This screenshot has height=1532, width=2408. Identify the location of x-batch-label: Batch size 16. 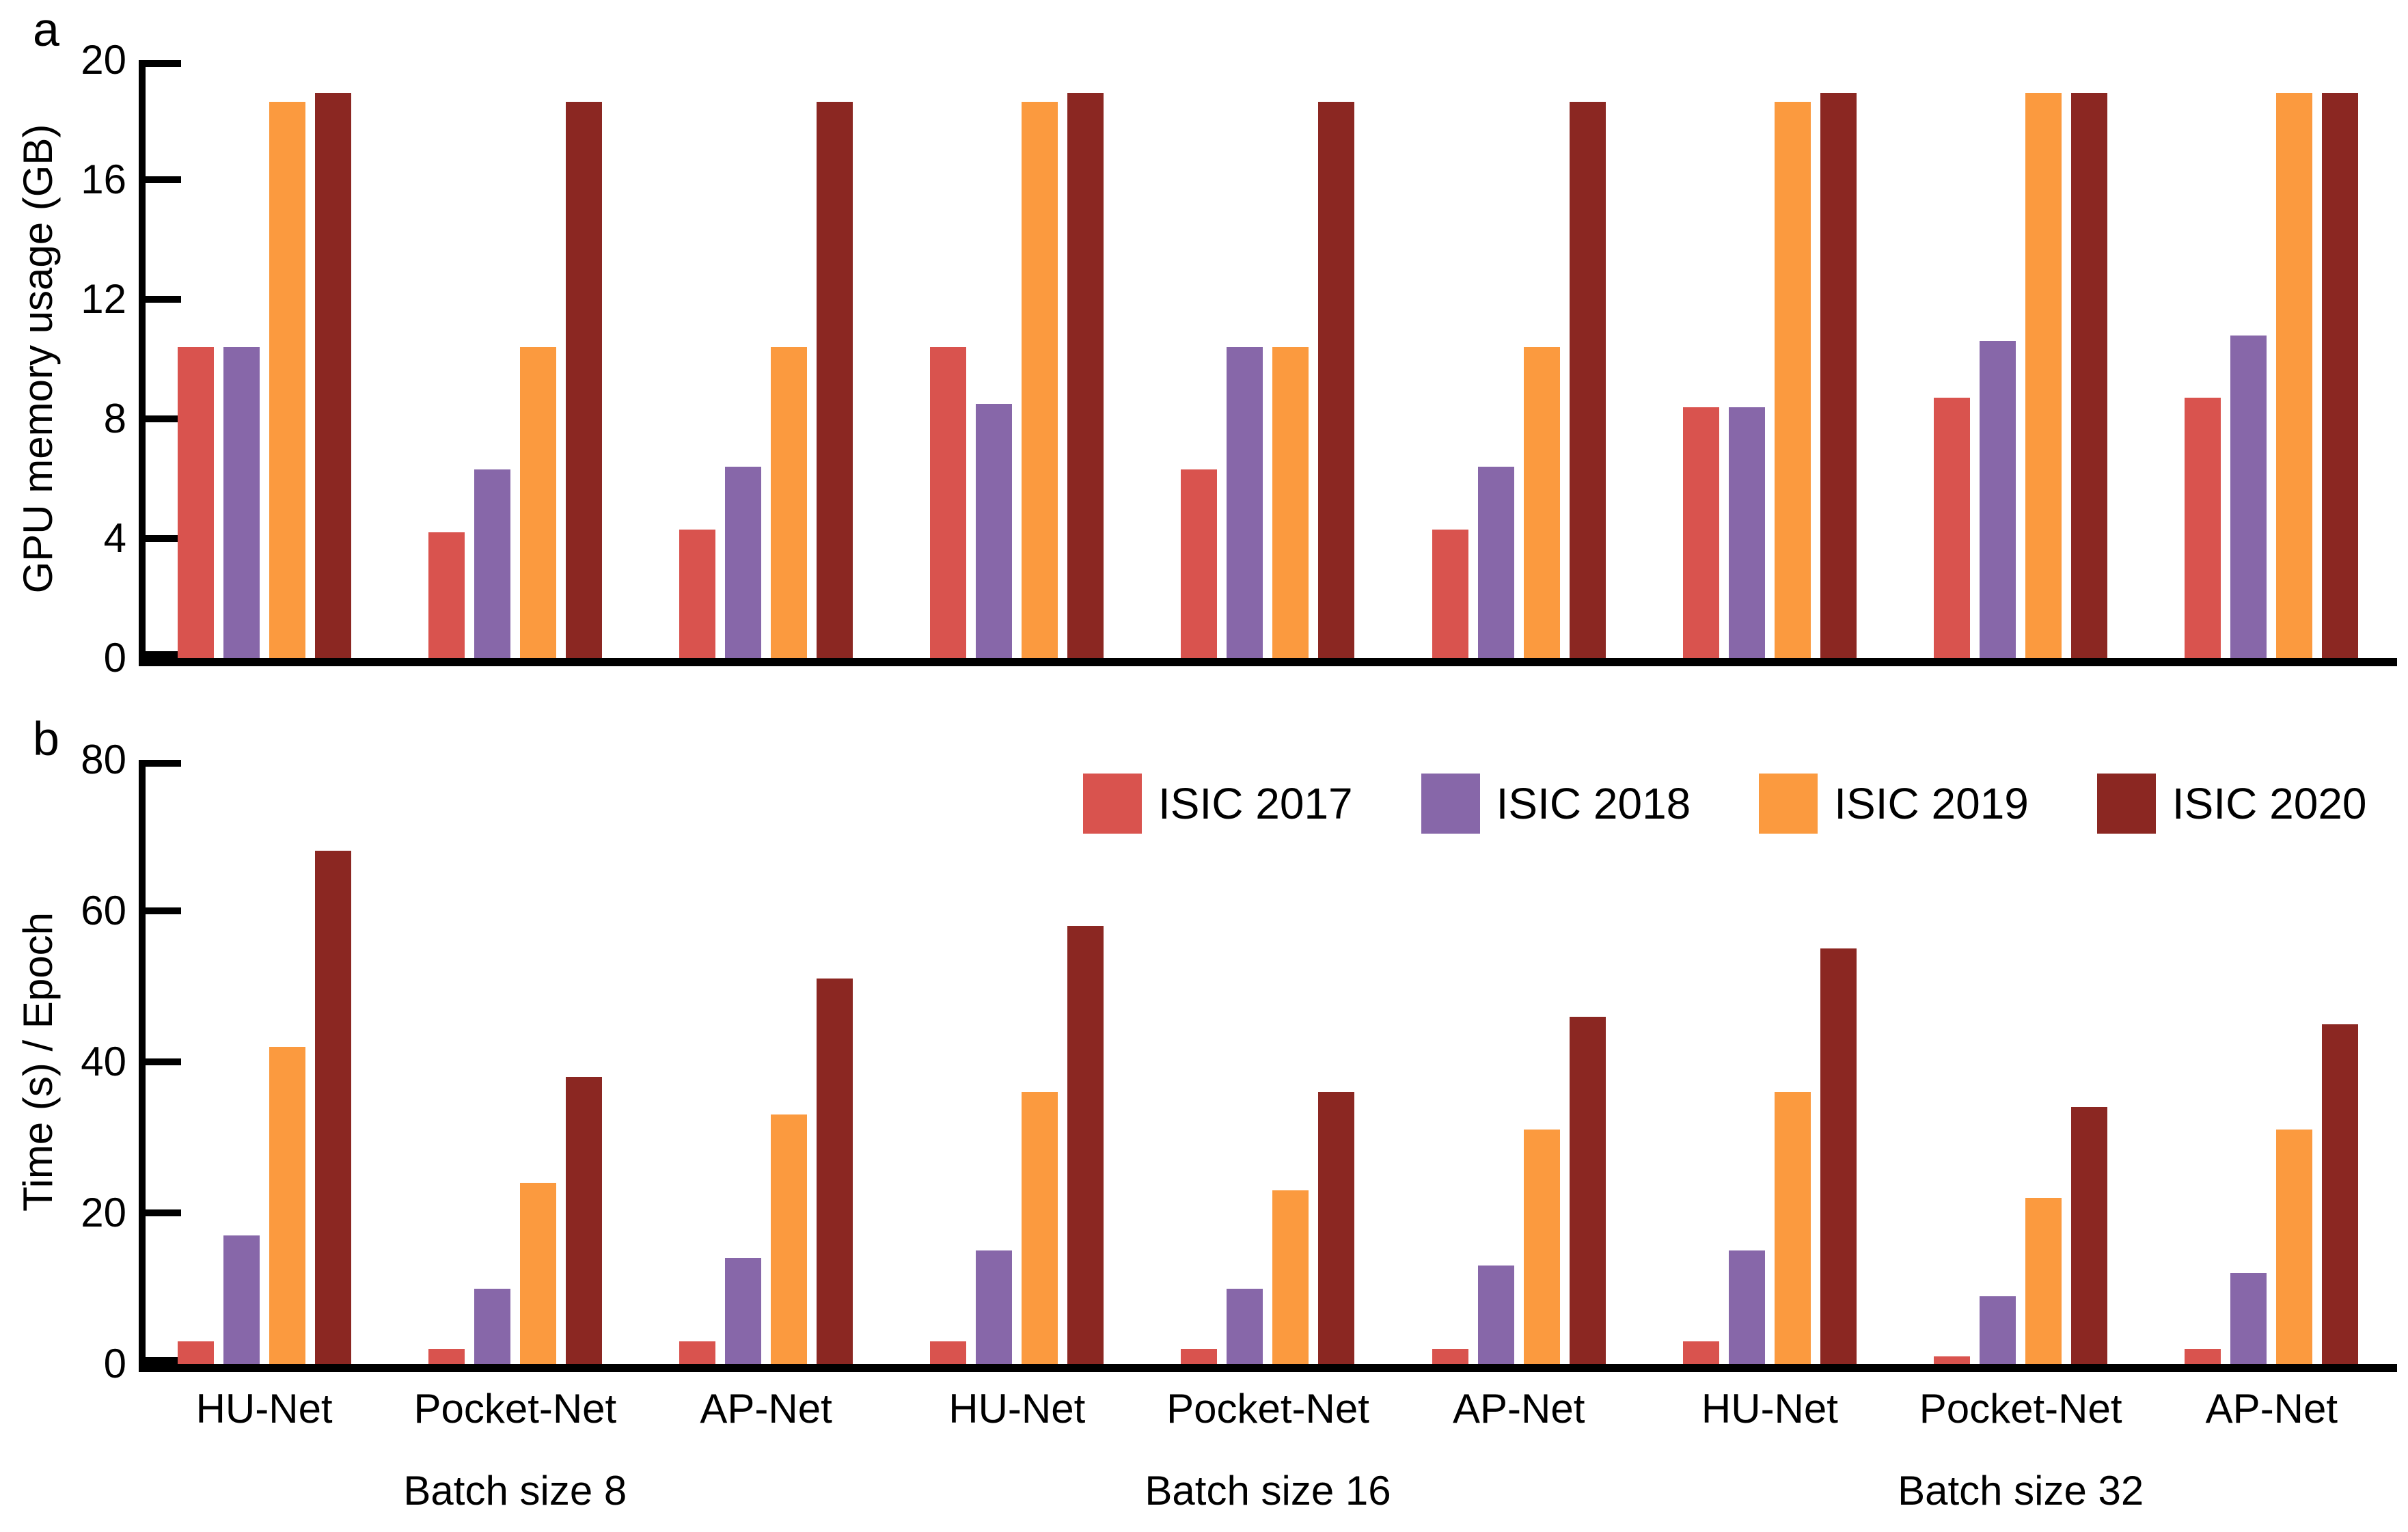
(1268, 1491).